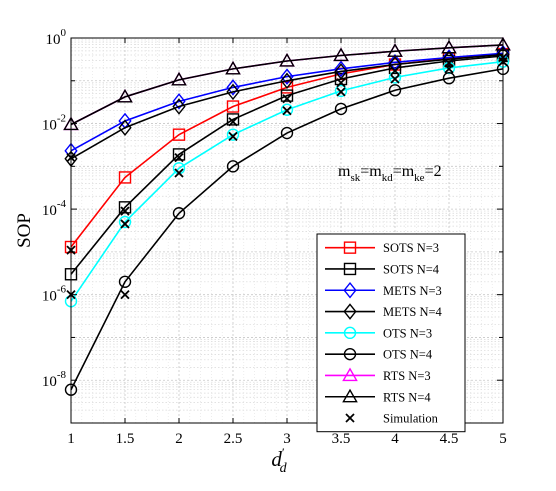 This screenshot has width=556, height=491. I want to click on y-axis-label: SOP, so click(24, 230).